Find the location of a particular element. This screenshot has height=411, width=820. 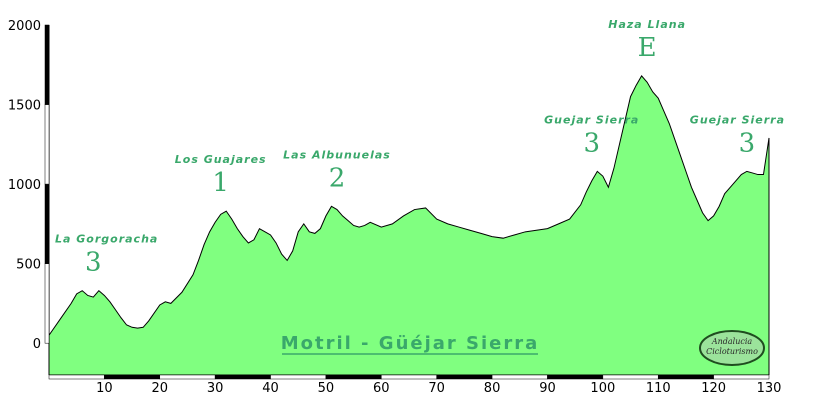

route-title: Motril - Güéjar Sierra is located at coordinates (410, 343).